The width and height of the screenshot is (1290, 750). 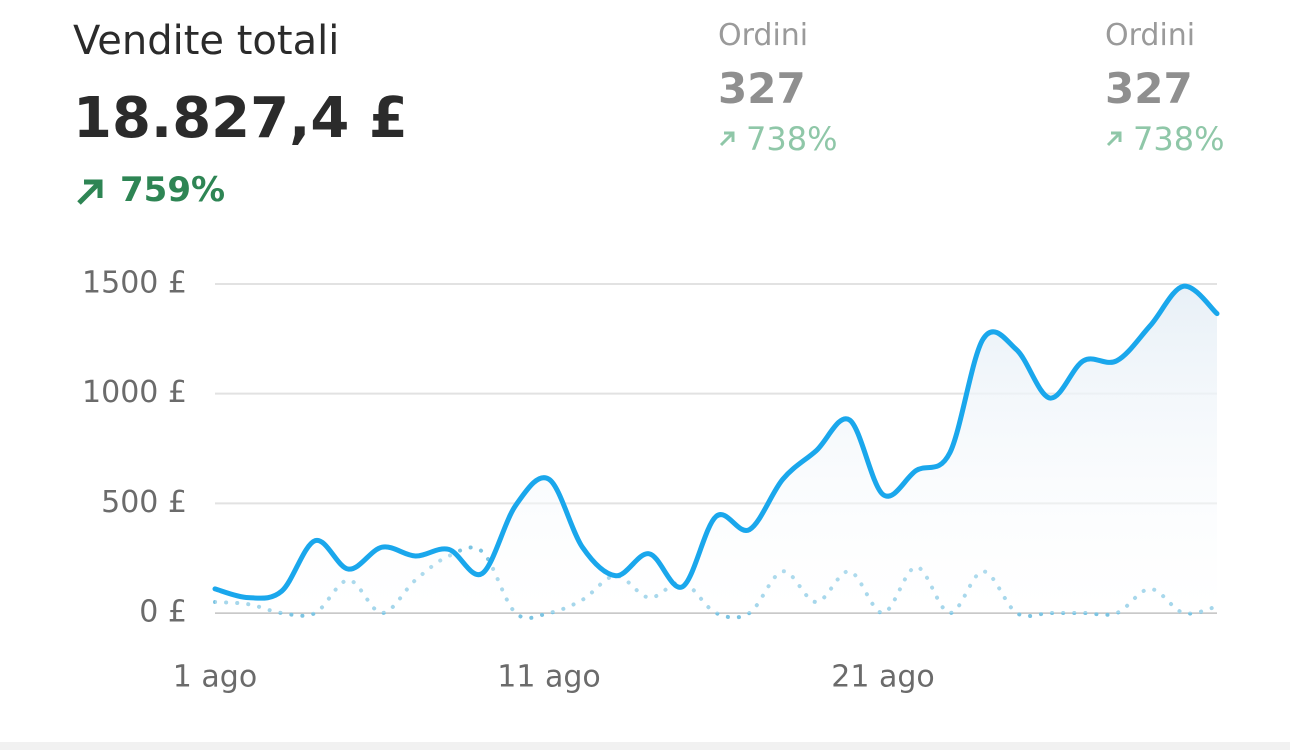 What do you see at coordinates (215, 677) in the screenshot?
I see `x-tick-label: 1 ago` at bounding box center [215, 677].